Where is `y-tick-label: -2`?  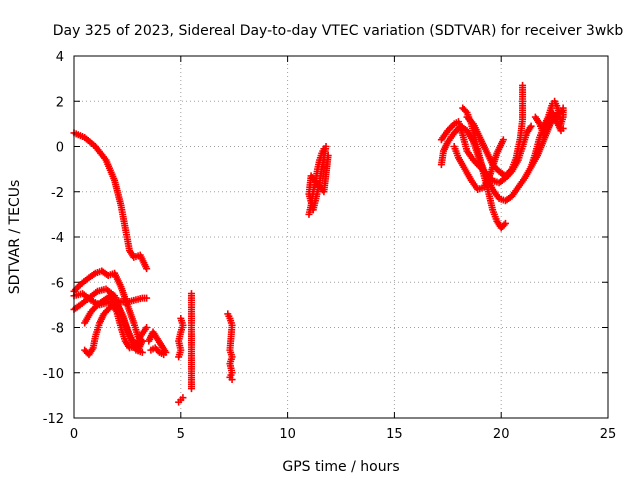 y-tick-label: -2 is located at coordinates (57, 193).